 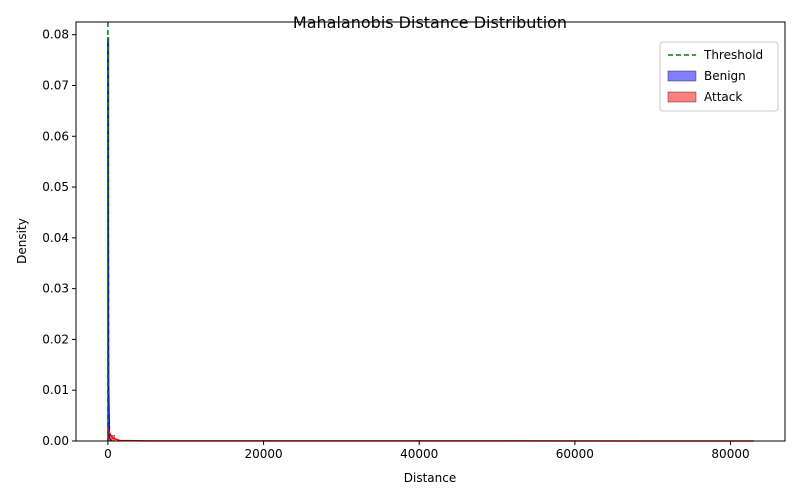 What do you see at coordinates (575, 454) in the screenshot?
I see `x-tick-label: 60000` at bounding box center [575, 454].